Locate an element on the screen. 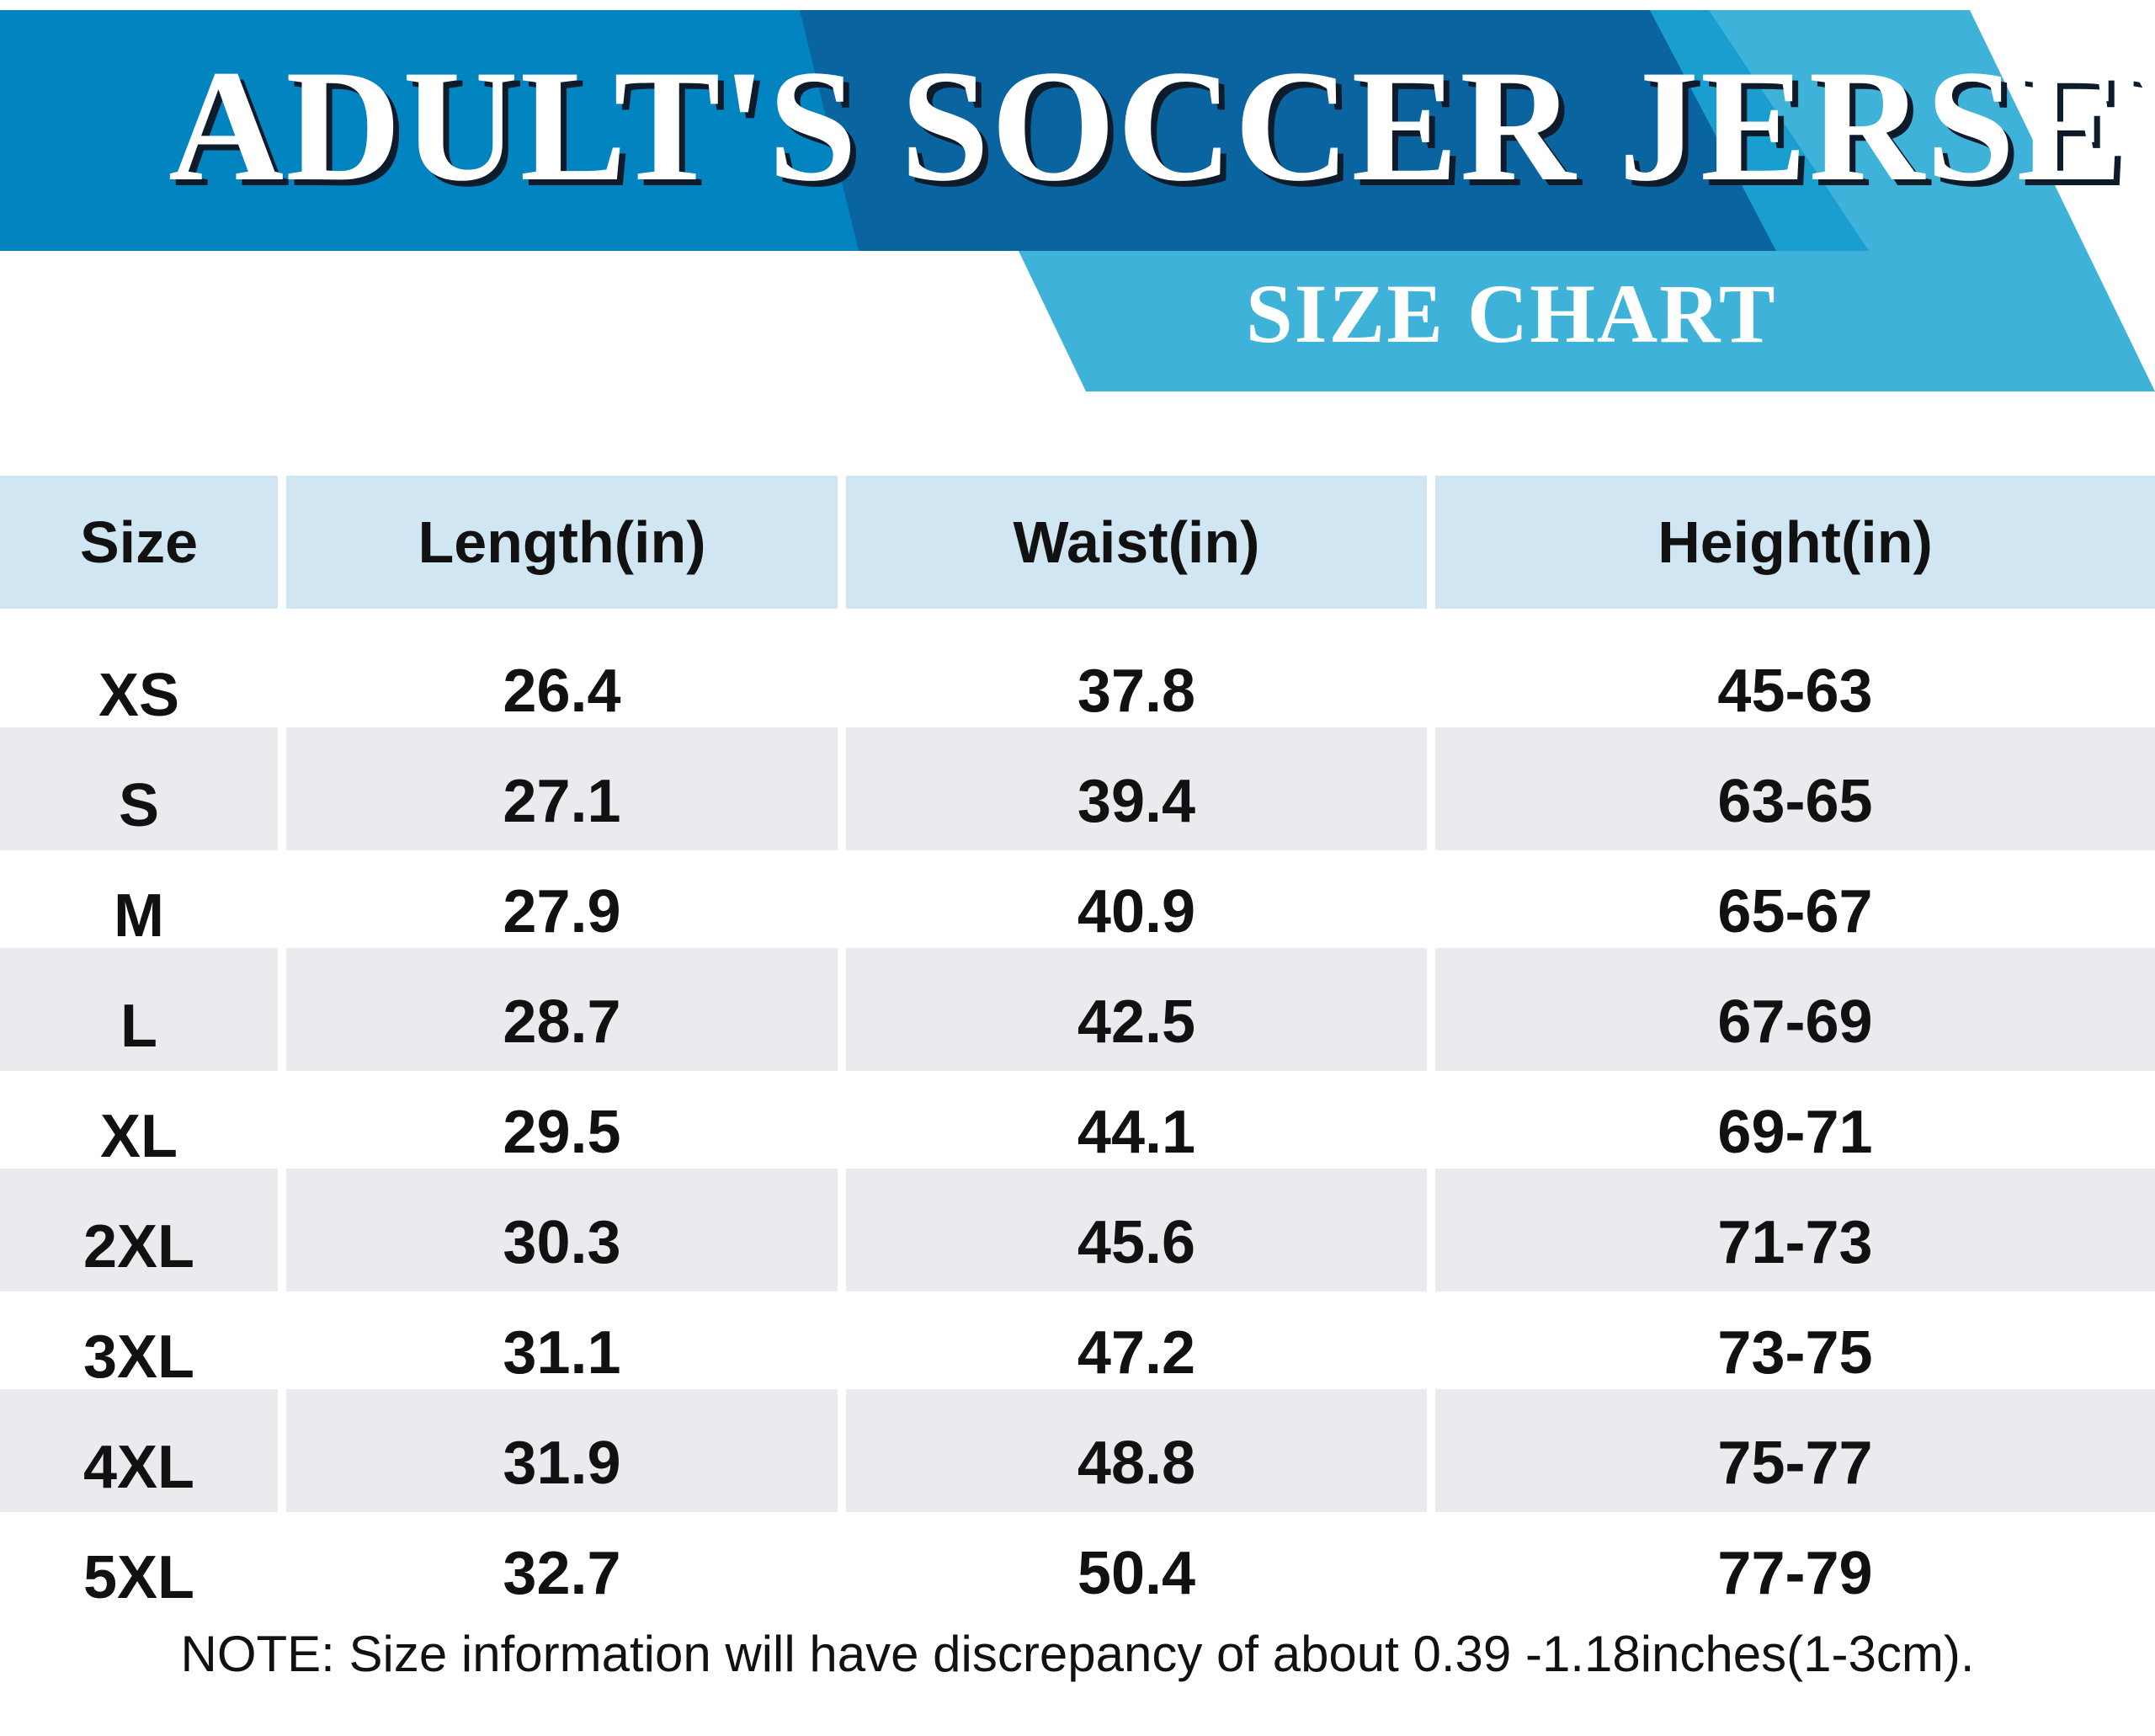 The image size is (2155, 1736). cell-length: 27.1 is located at coordinates (562, 801).